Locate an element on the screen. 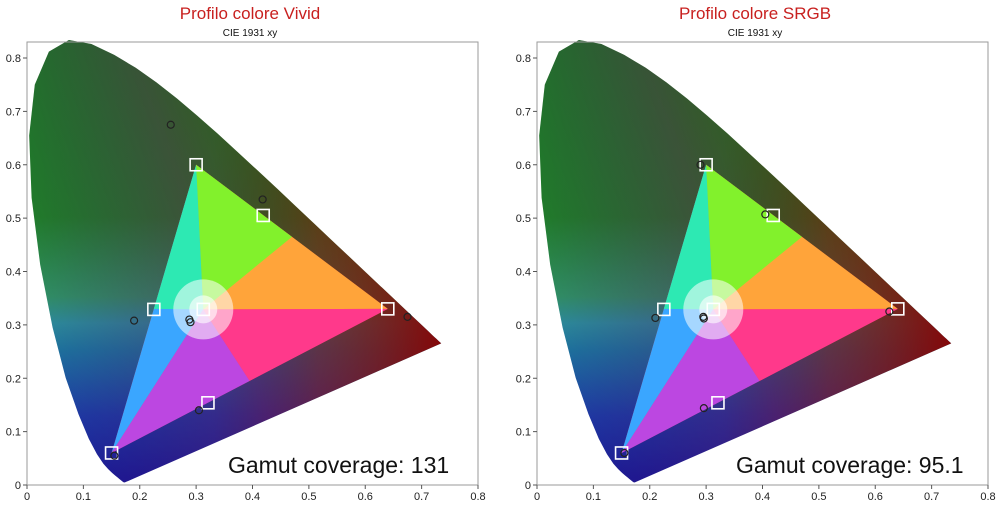 This screenshot has height=512, width=1000. chart-title: Profilo colore Vivid is located at coordinates (250, 13).